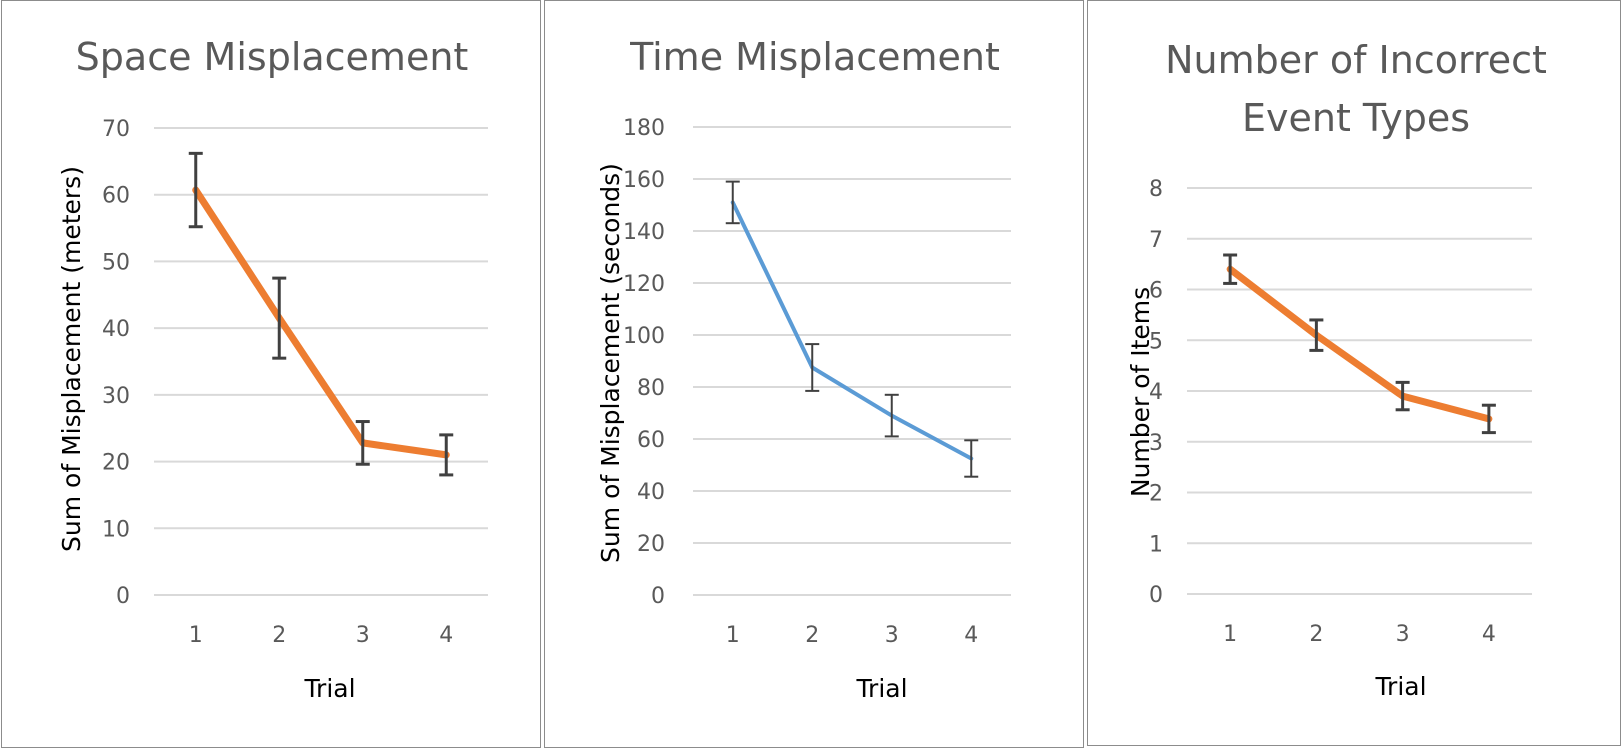  Describe the element at coordinates (116, 129) in the screenshot. I see `y-tick-label: 70` at that location.